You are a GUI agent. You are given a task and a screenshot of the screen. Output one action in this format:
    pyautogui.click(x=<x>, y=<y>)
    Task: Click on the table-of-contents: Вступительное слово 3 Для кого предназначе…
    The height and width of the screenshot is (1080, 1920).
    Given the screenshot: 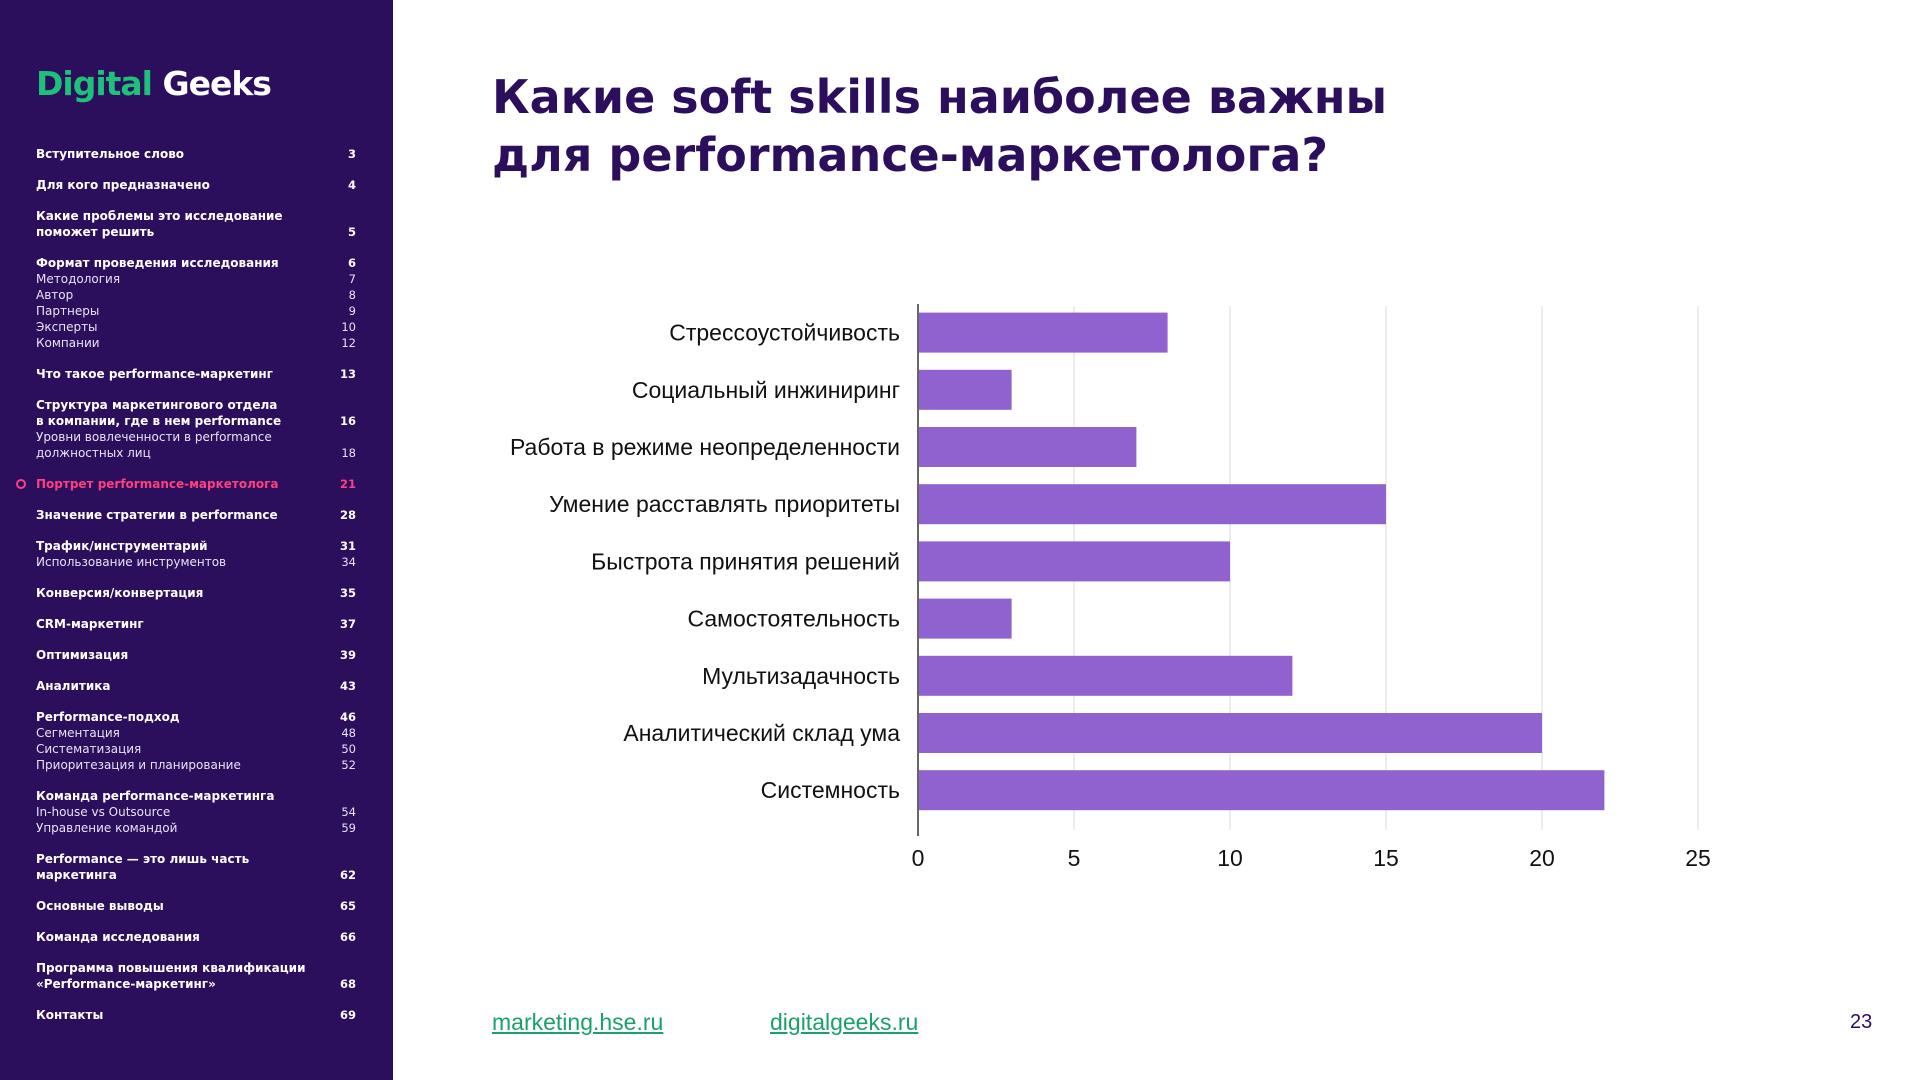 What is the action you would take?
    pyautogui.click(x=186, y=592)
    